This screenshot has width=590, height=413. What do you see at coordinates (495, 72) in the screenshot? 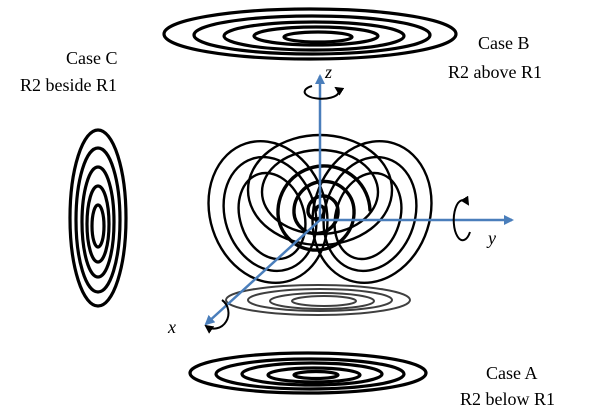
I see `case-b-subtitle: R2 above R1` at bounding box center [495, 72].